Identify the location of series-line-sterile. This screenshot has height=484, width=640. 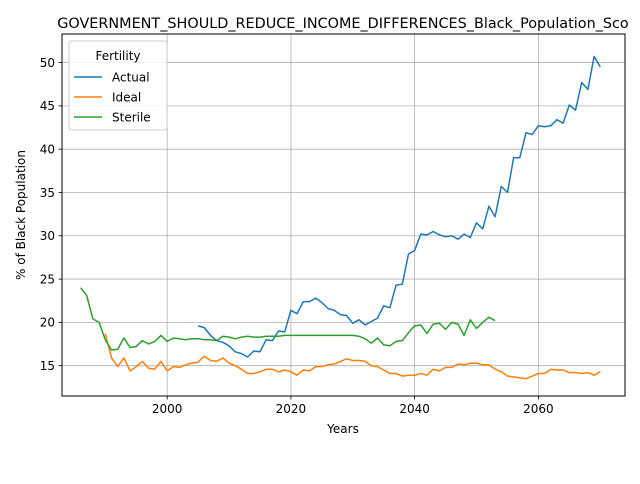
(288, 319).